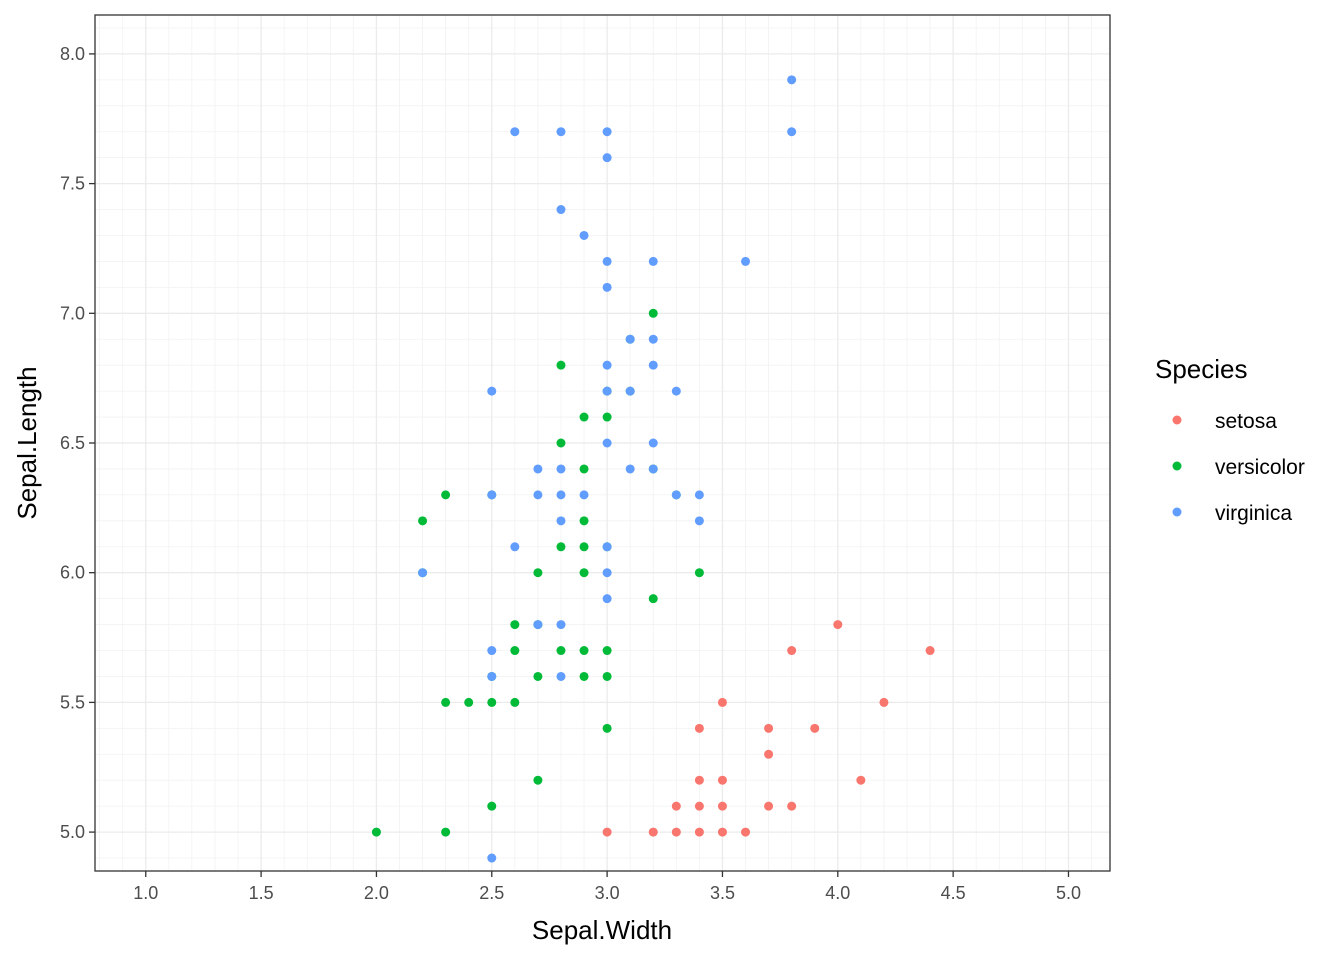  I want to click on legend-key-virginica, so click(1177, 512).